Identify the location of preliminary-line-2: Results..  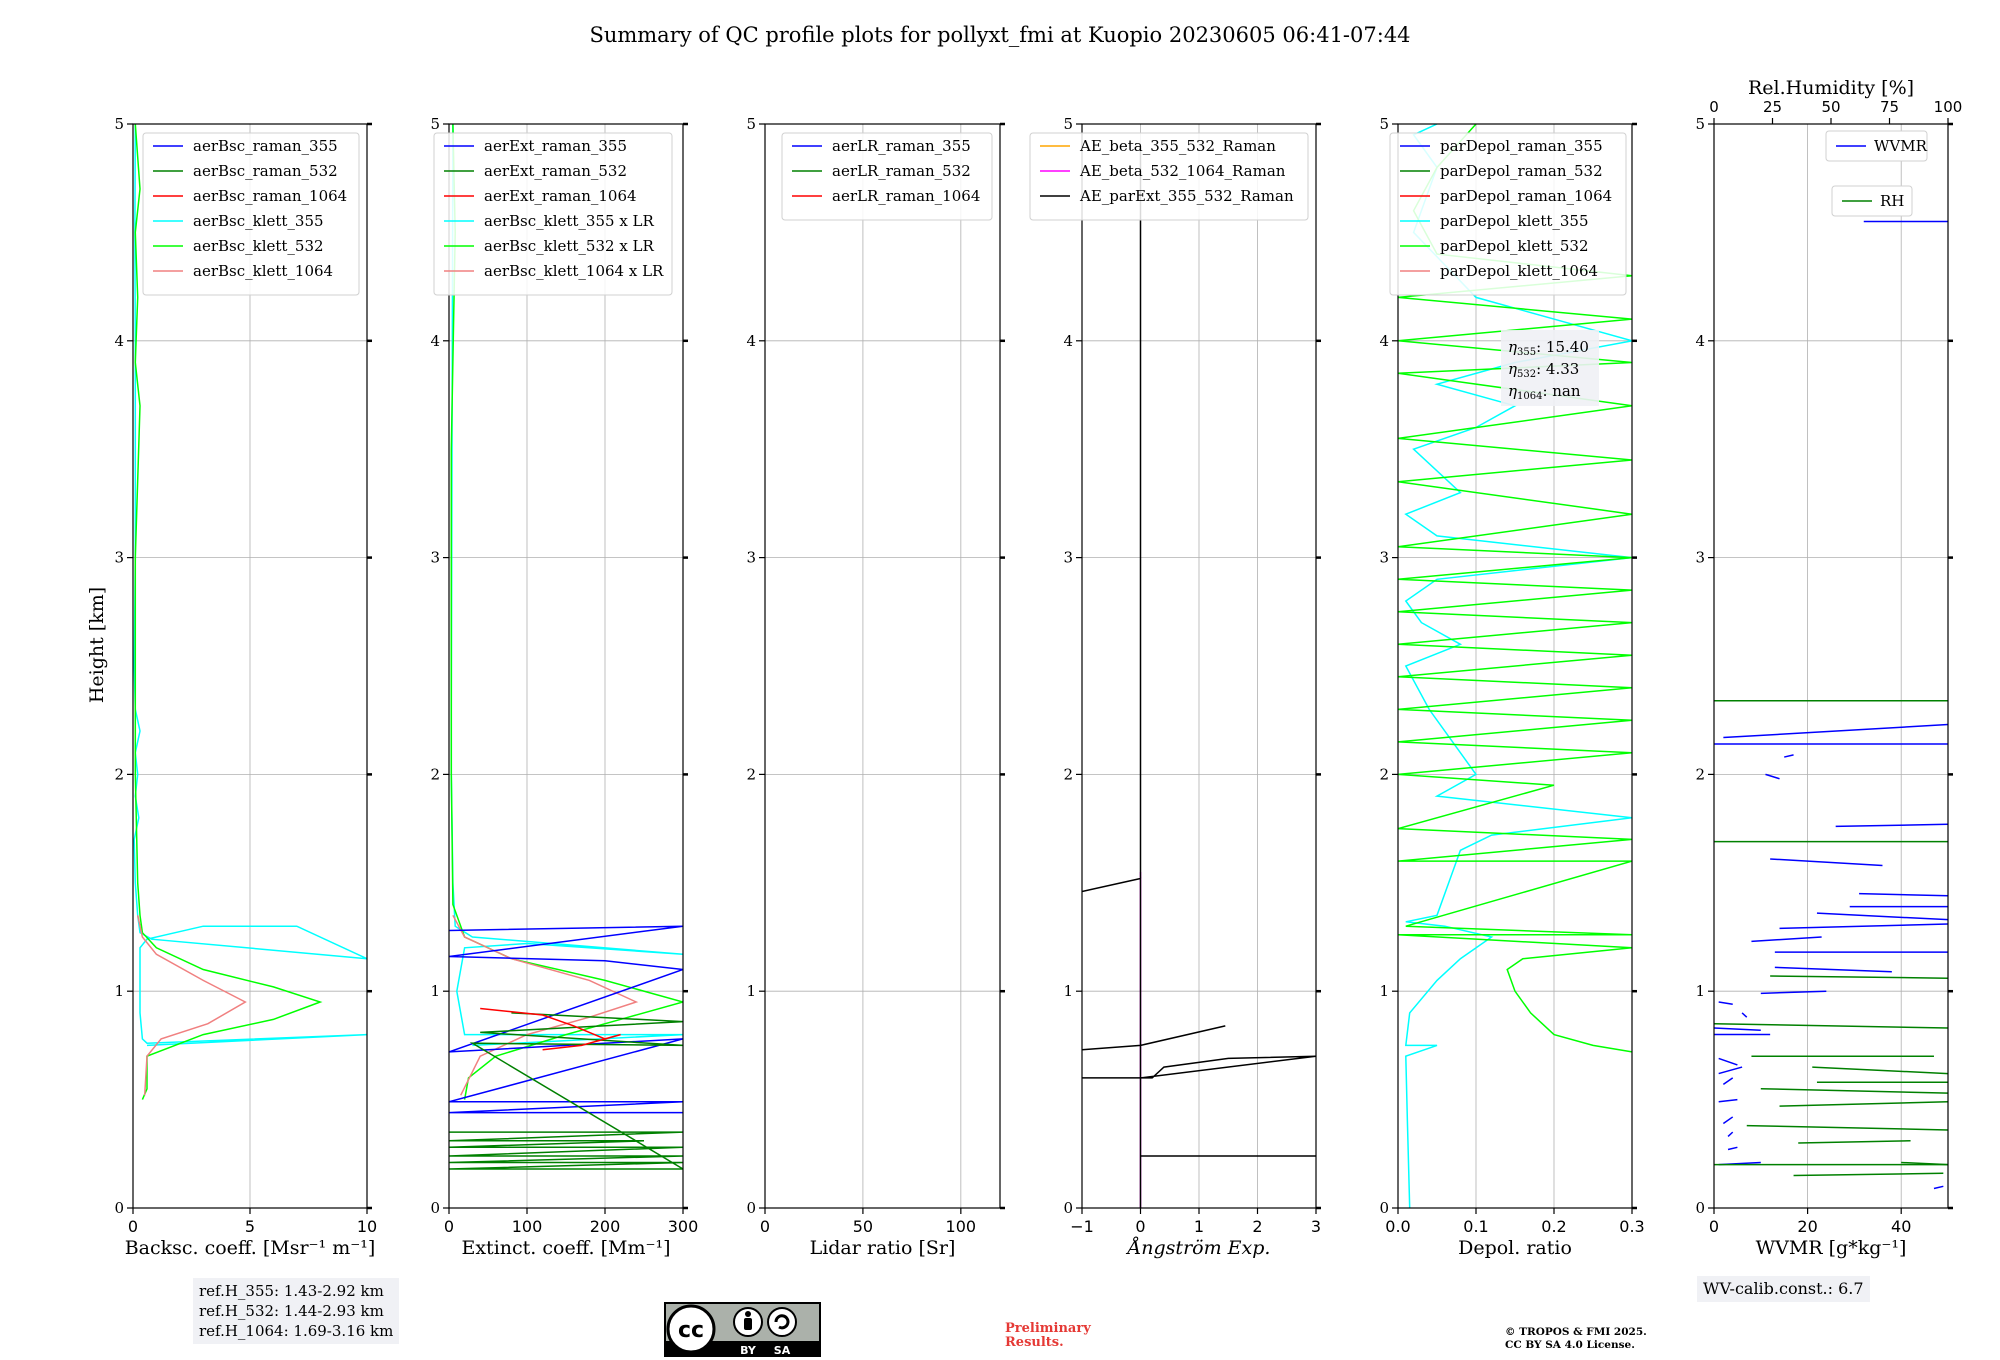
(1034, 1342).